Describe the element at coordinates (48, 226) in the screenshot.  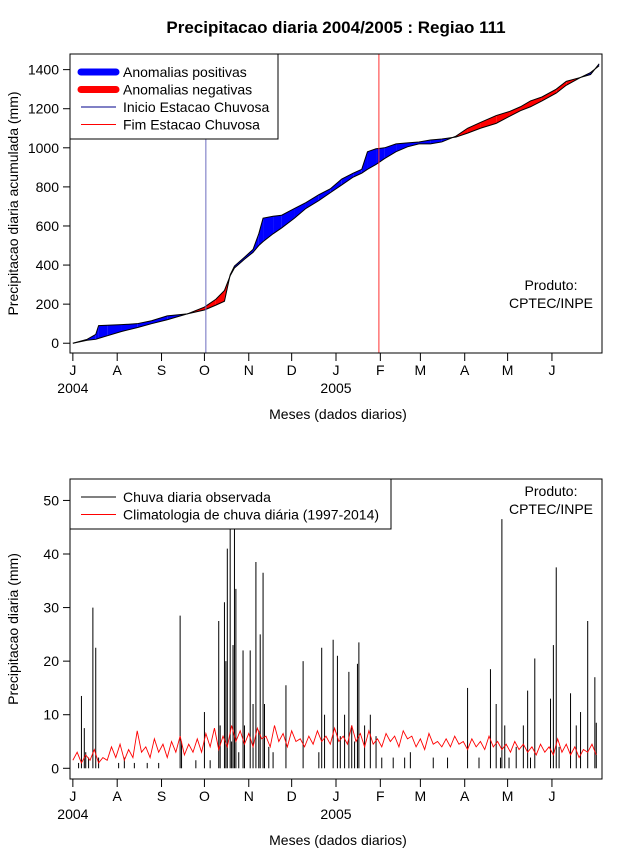
I see `y-tick-label: 600` at that location.